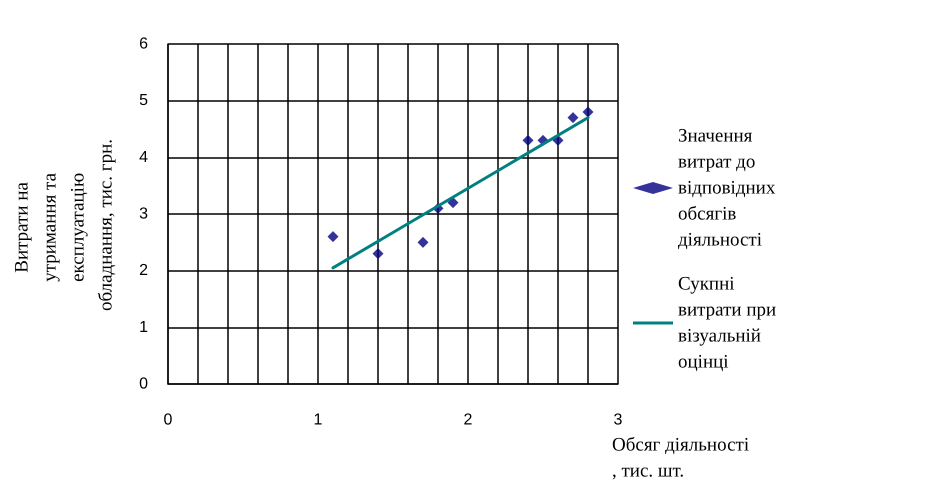 This screenshot has width=926, height=498. I want to click on x-tick-label: 2, so click(468, 420).